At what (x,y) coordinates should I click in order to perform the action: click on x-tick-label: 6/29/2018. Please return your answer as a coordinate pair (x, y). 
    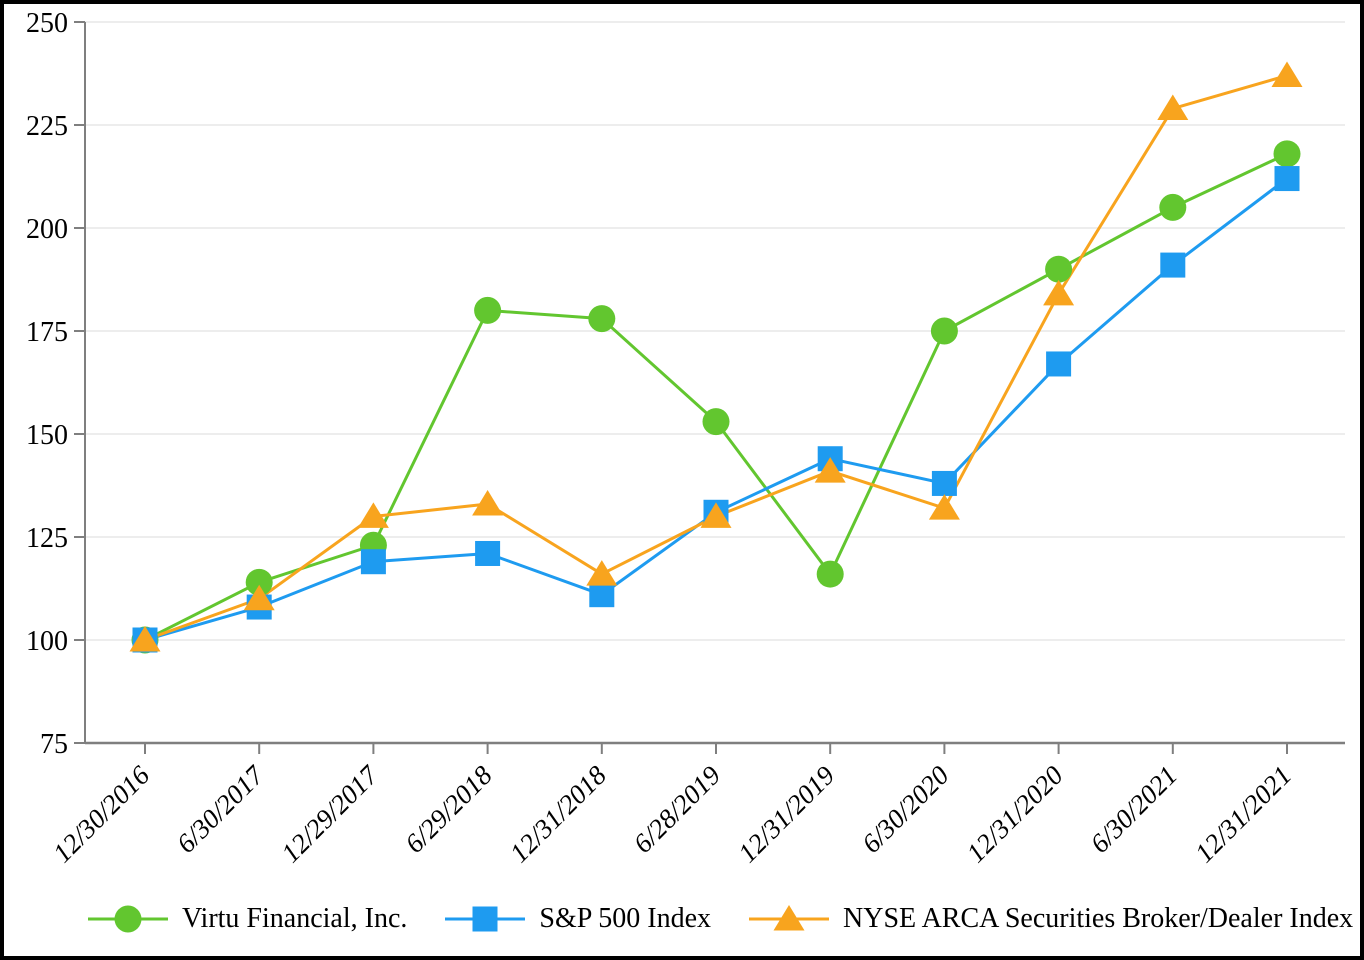
    Looking at the image, I should click on (448, 809).